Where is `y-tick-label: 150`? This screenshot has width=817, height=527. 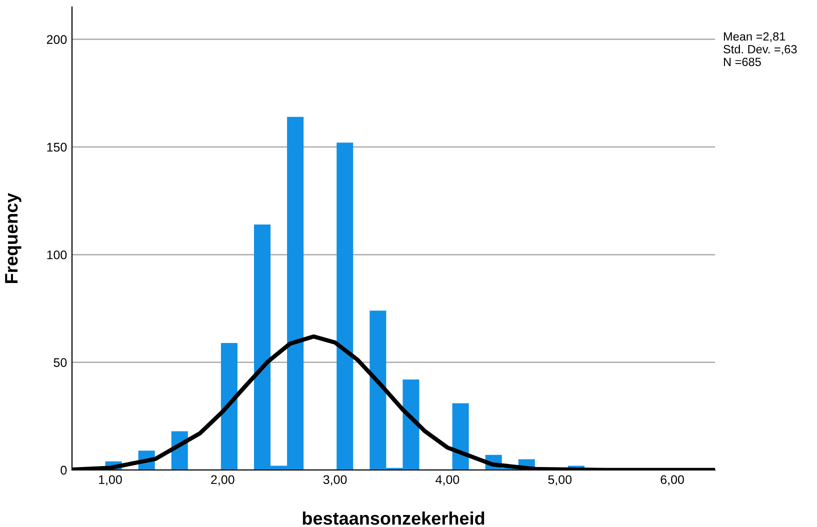
y-tick-label: 150 is located at coordinates (57, 147).